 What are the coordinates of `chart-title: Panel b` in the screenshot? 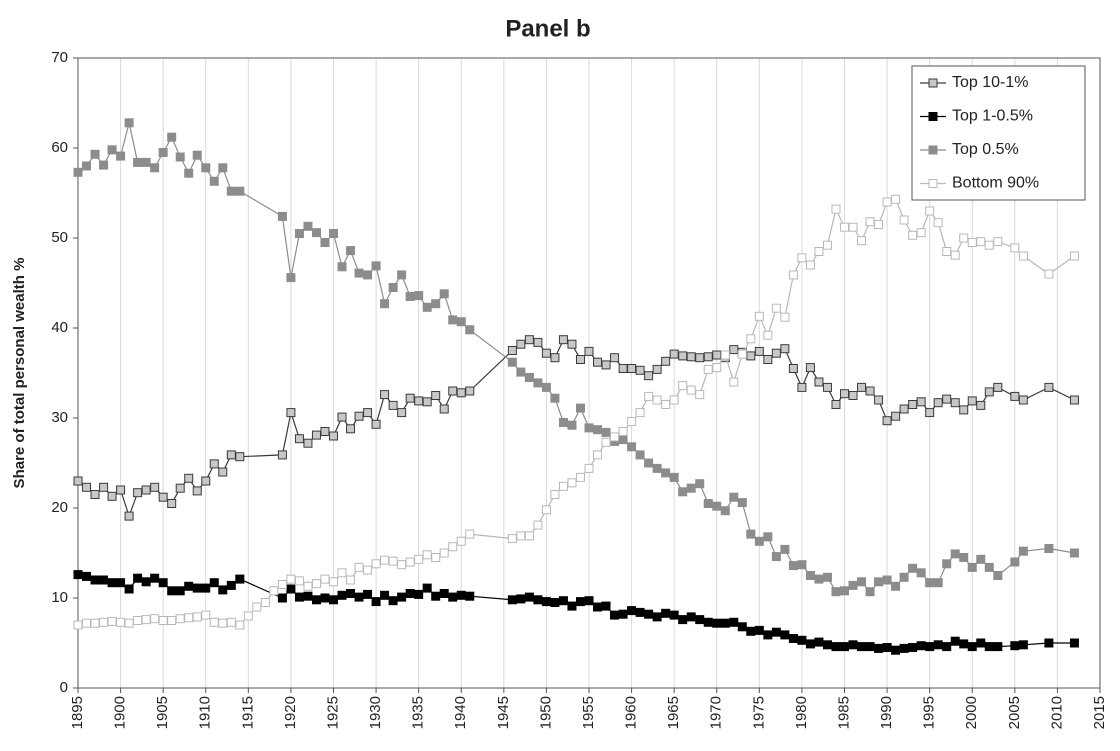 It's located at (547, 28).